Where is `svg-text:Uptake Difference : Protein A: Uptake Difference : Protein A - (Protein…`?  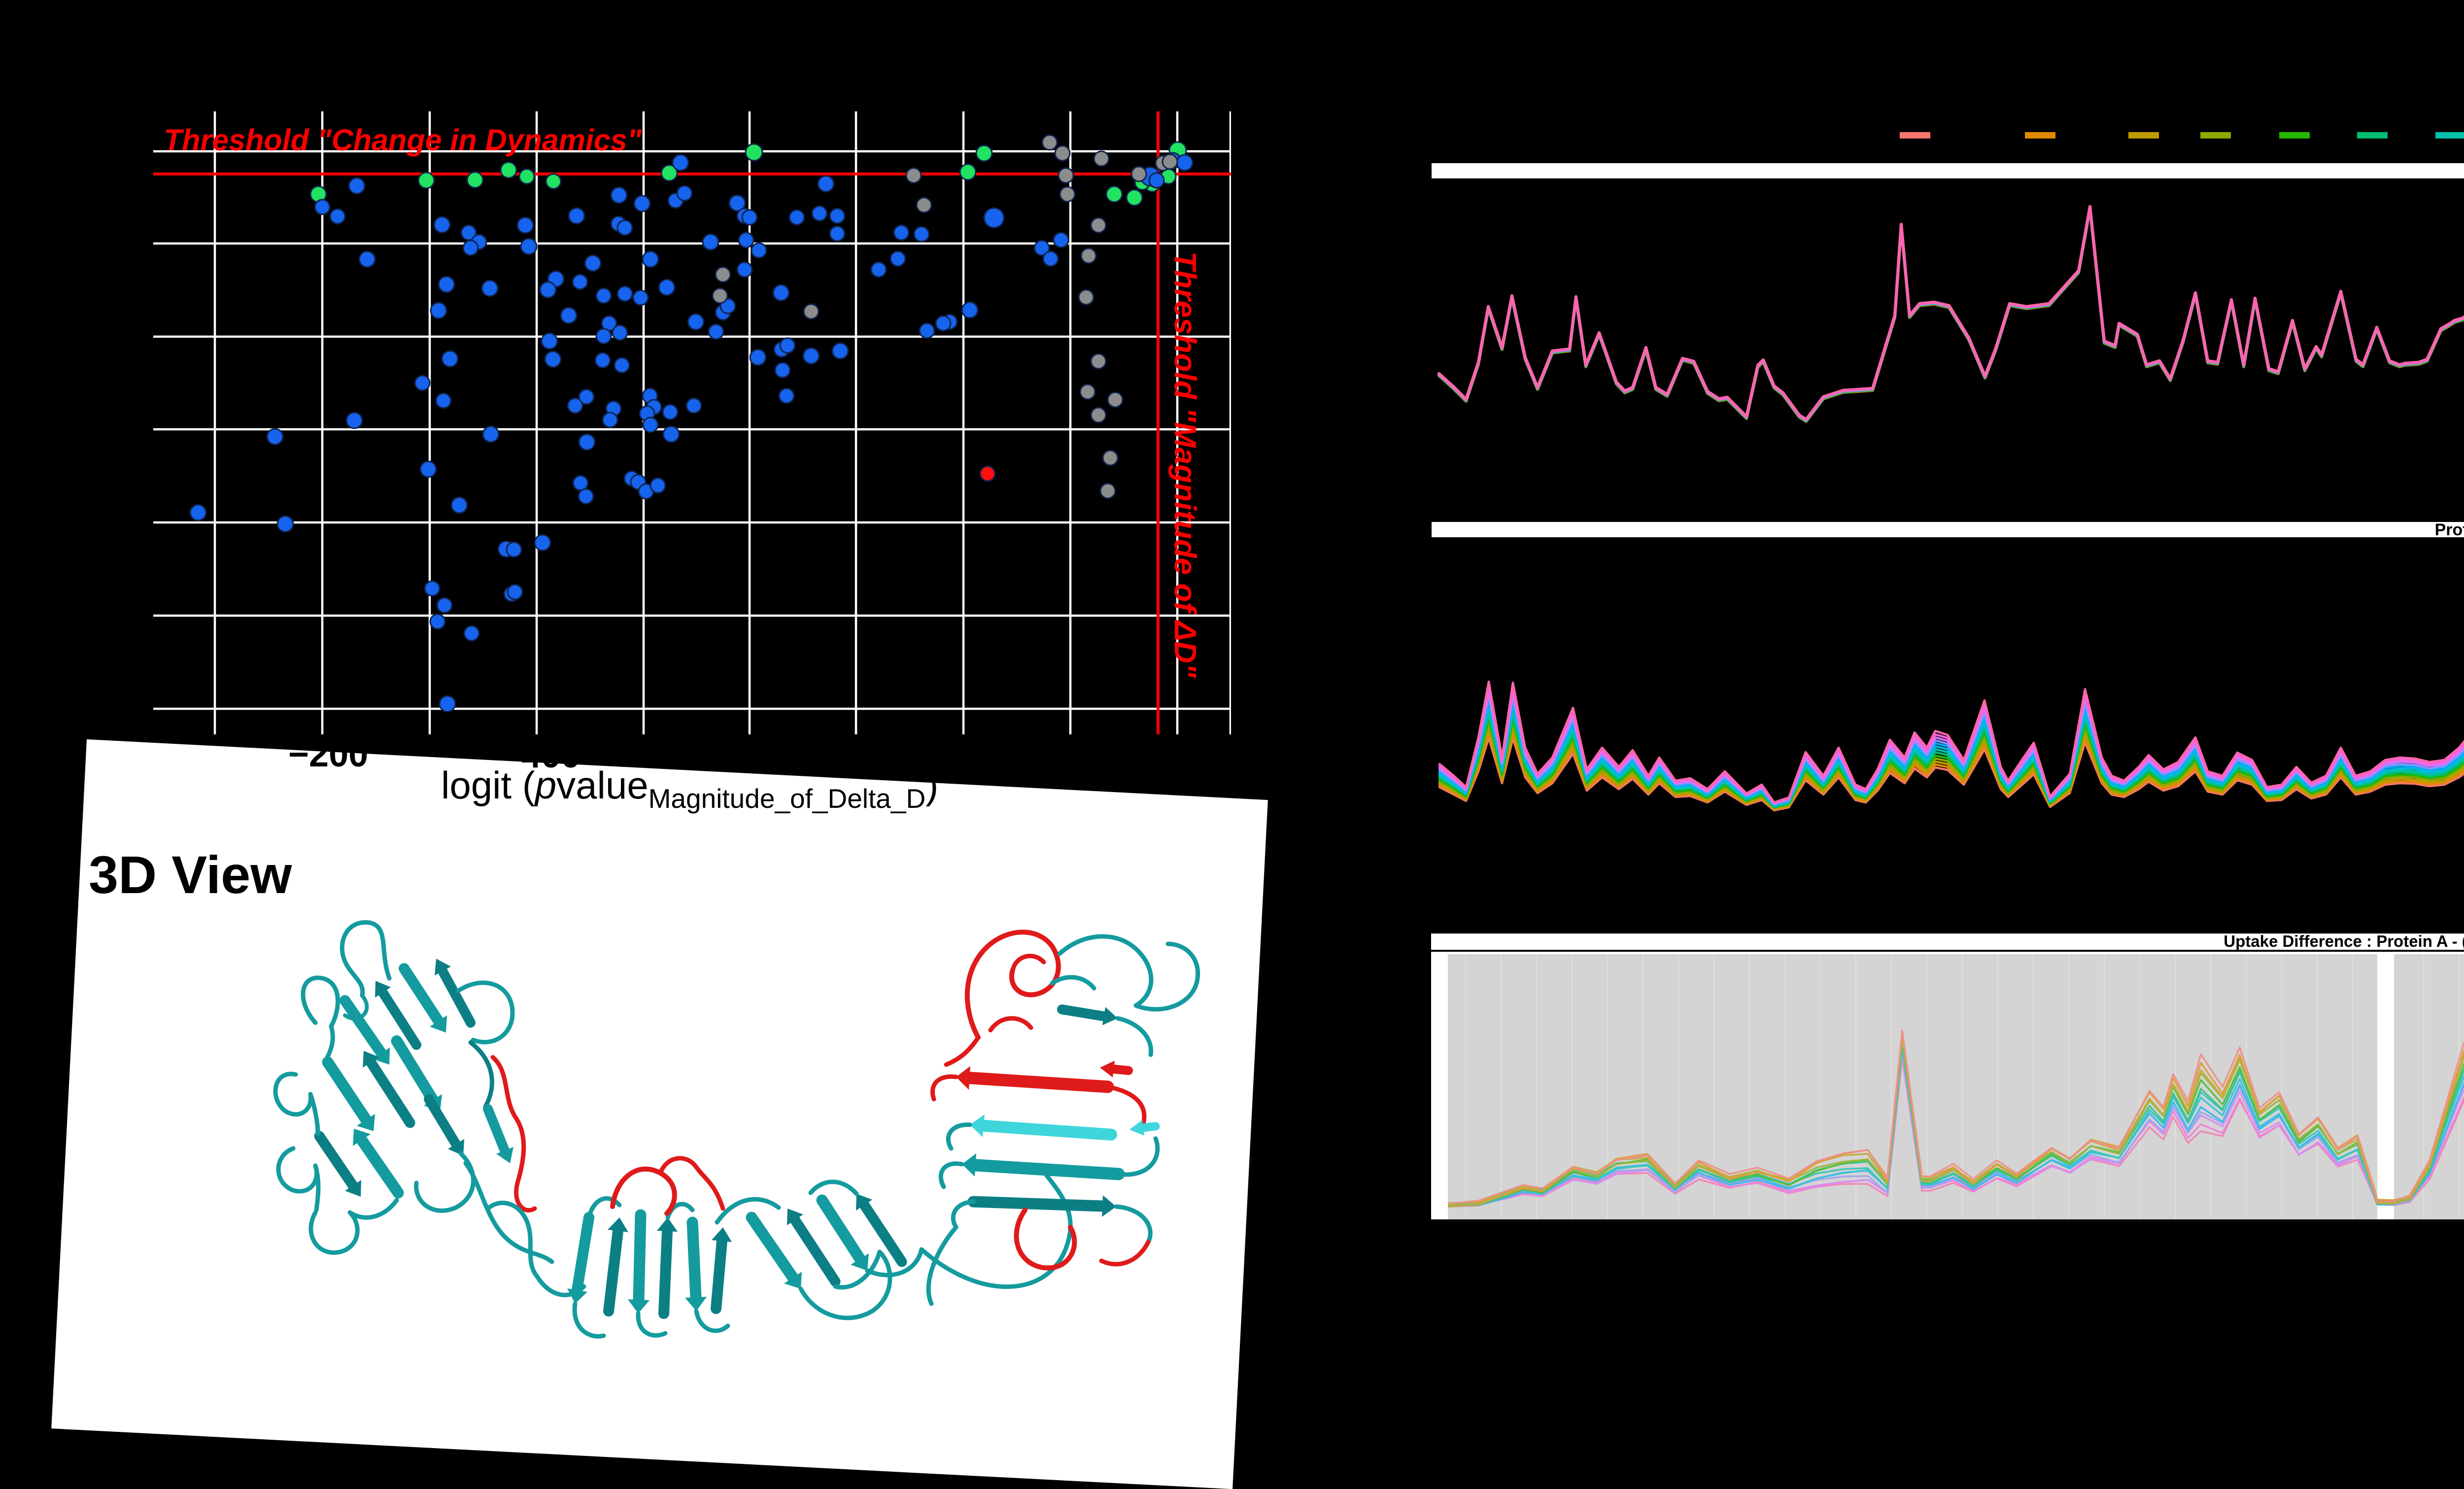
svg-text:Uptake Difference : Protein A: Uptake Difference : Protein A - (Protein… is located at coordinates (2344, 941).